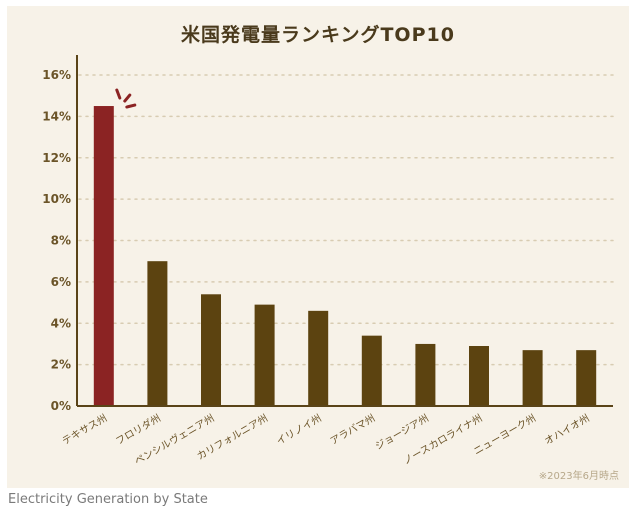 The height and width of the screenshot is (512, 636). Describe the element at coordinates (138, 429) in the screenshot. I see `x-tick-label: フロリダ州` at that location.